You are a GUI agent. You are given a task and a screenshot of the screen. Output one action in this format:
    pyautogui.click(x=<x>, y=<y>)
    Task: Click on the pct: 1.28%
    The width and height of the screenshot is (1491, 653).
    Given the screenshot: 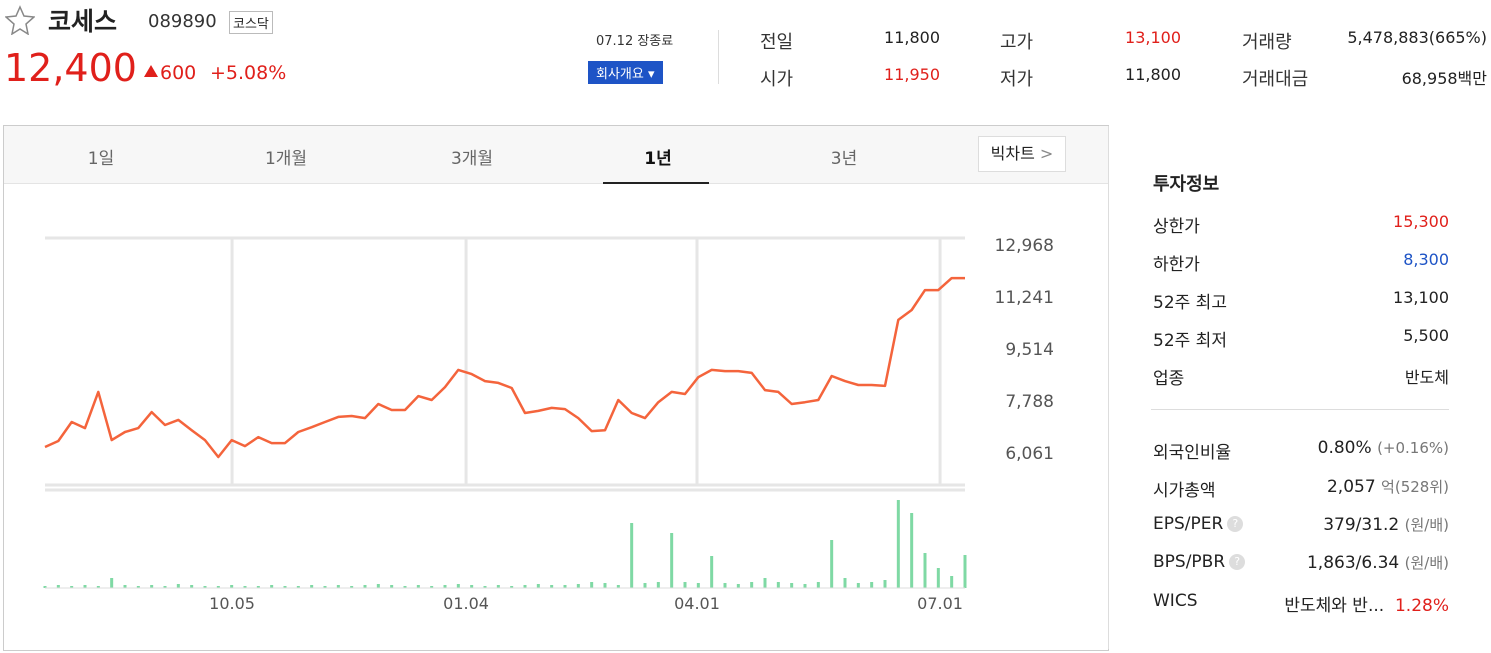 What is the action you would take?
    pyautogui.click(x=1421, y=606)
    